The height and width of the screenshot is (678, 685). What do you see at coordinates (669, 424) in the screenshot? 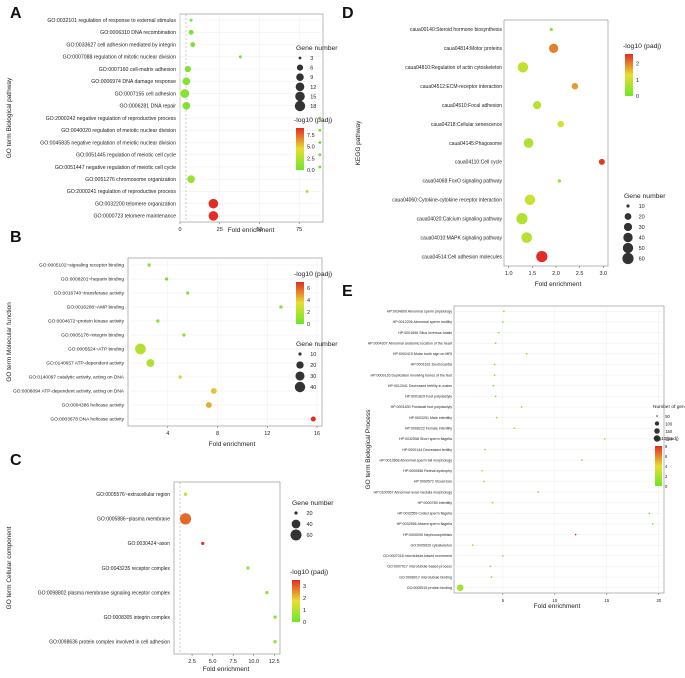
I see `size-legend-label: 100` at bounding box center [669, 424].